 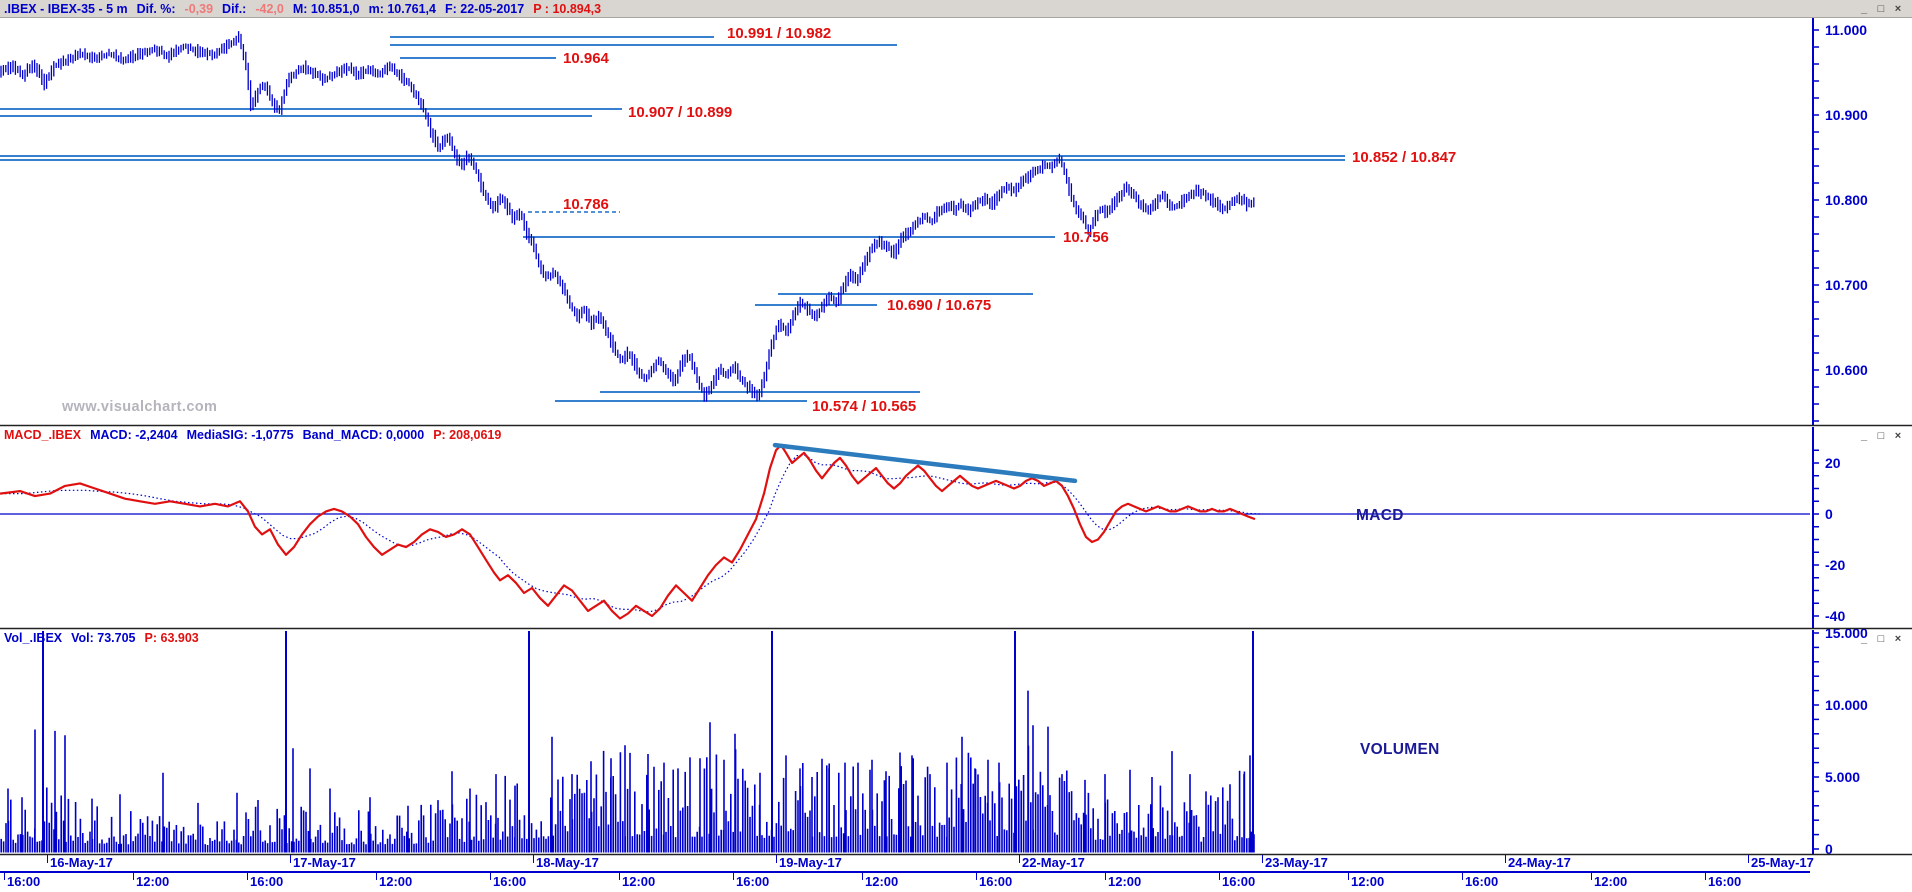 I want to click on visualchart-watermark: www.visualchart.com, so click(x=140, y=407).